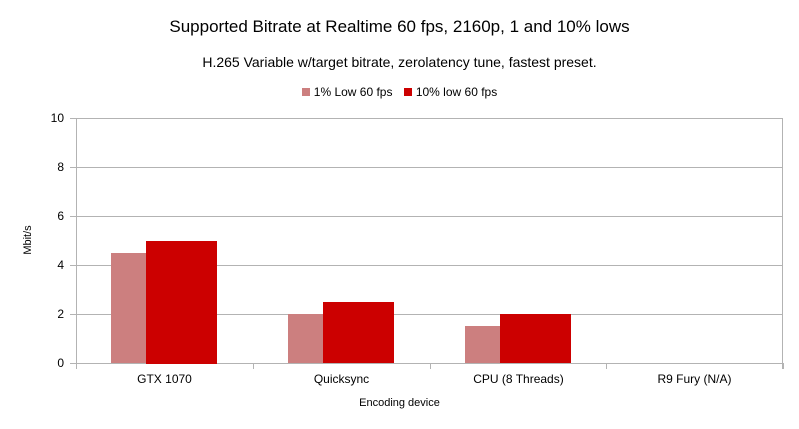 The image size is (799, 429). I want to click on legend: 1% Low 60 fps 10% low 60 fps, so click(399, 92).